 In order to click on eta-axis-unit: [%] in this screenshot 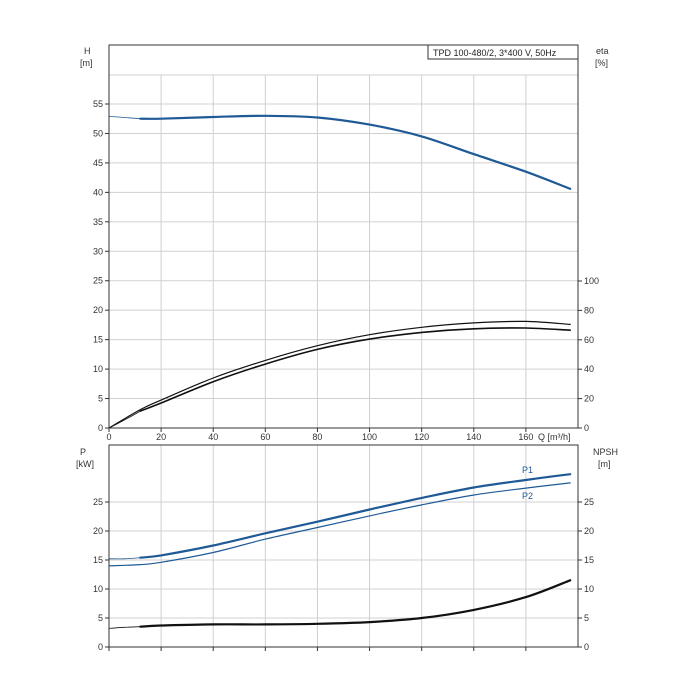, I will do `click(601, 63)`.